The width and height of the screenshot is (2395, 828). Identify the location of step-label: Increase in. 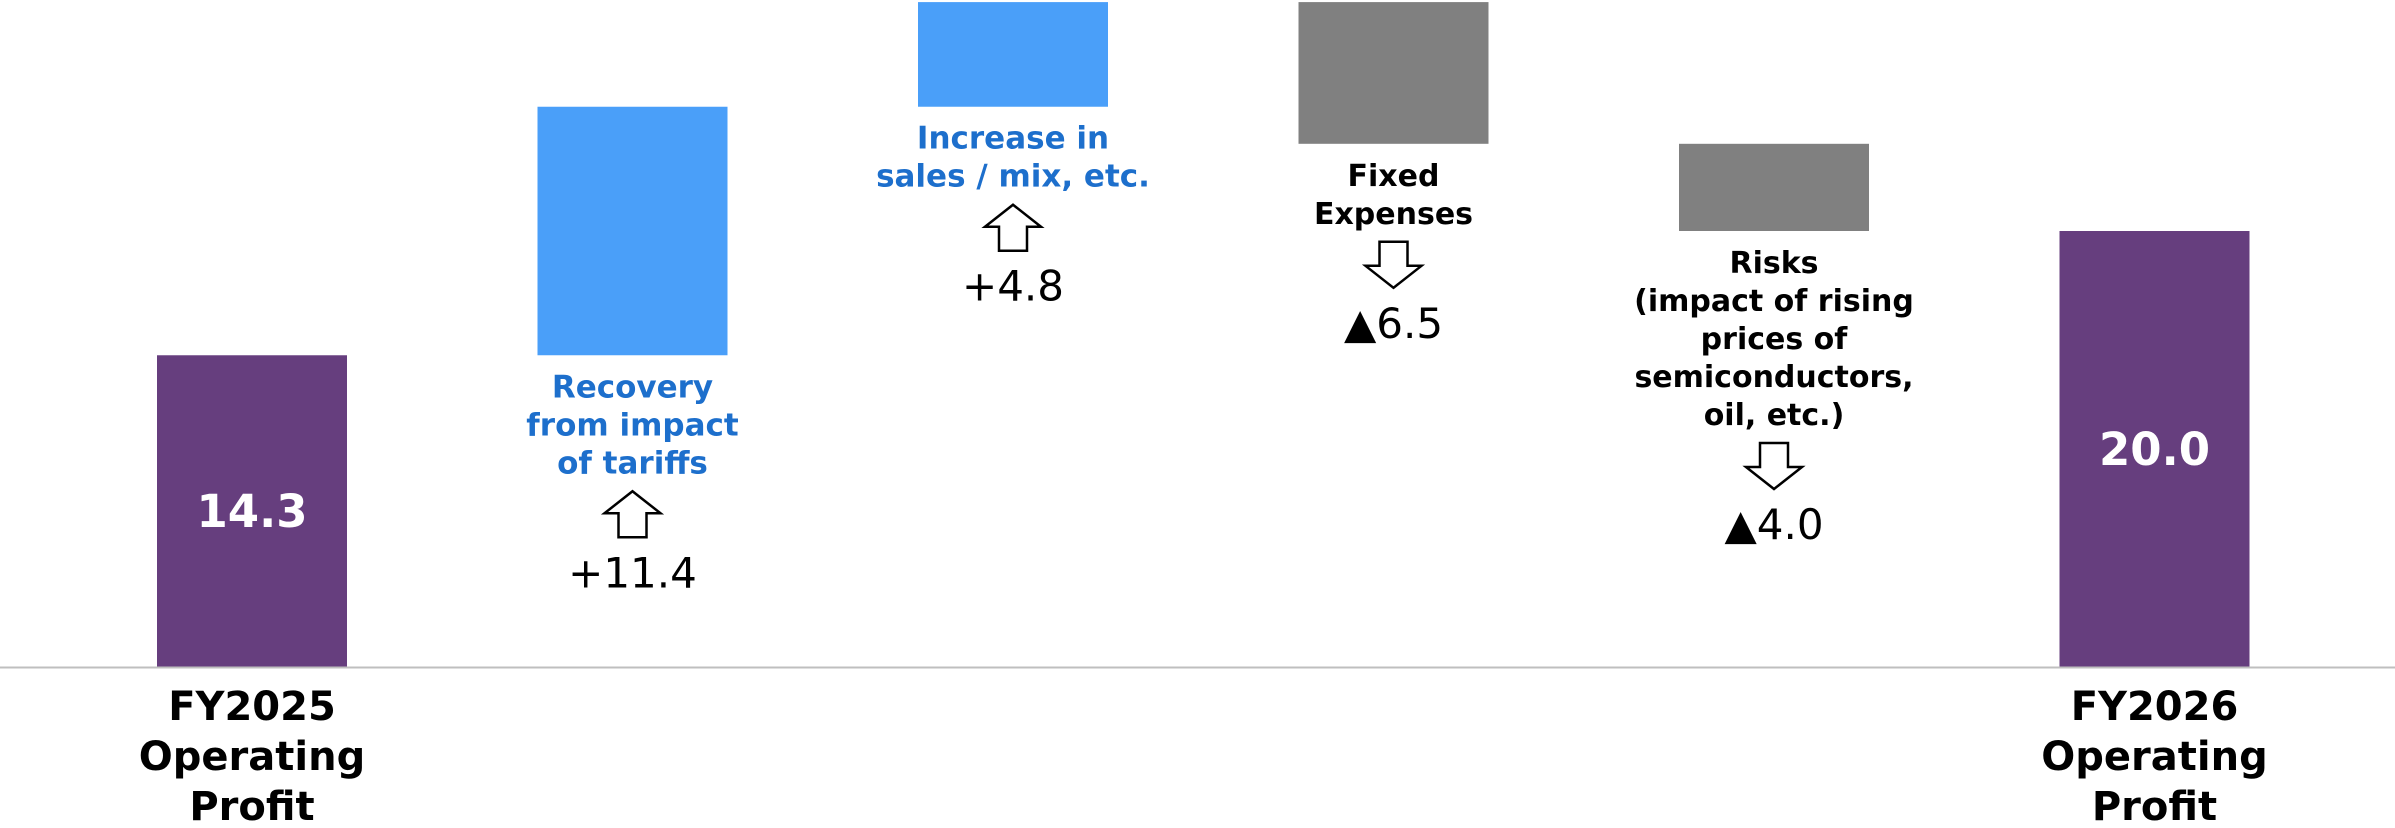
(1013, 139).